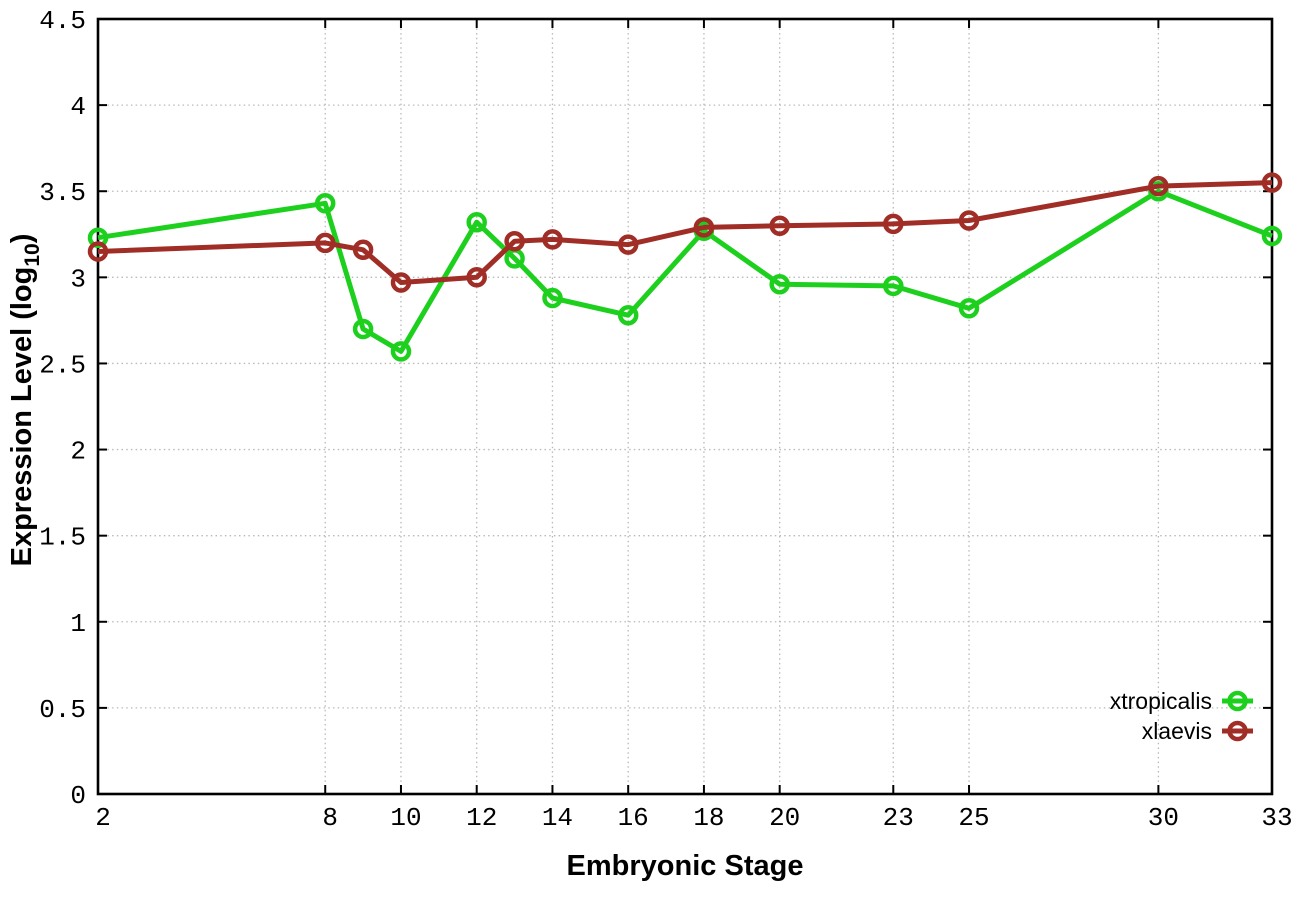  I want to click on x-tick-label: 30, so click(1163, 818).